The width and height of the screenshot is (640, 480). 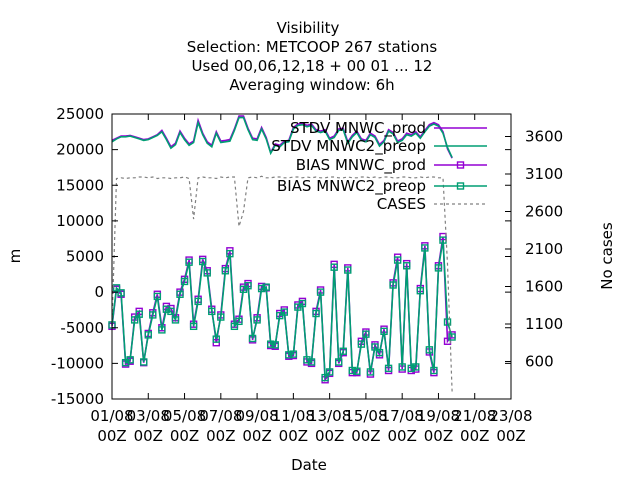 What do you see at coordinates (361, 165) in the screenshot?
I see `legend-label: BIAS MNWC_prod` at bounding box center [361, 165].